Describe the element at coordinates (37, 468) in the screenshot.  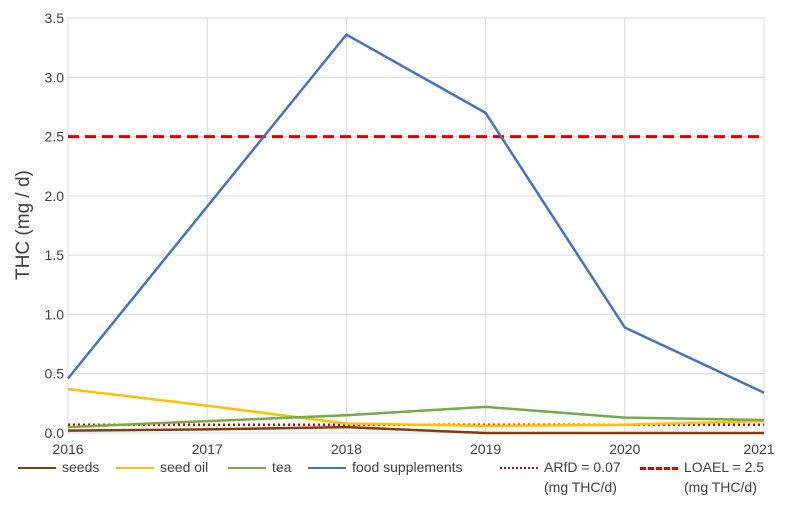
I see `legend-swatch-seeds` at that location.